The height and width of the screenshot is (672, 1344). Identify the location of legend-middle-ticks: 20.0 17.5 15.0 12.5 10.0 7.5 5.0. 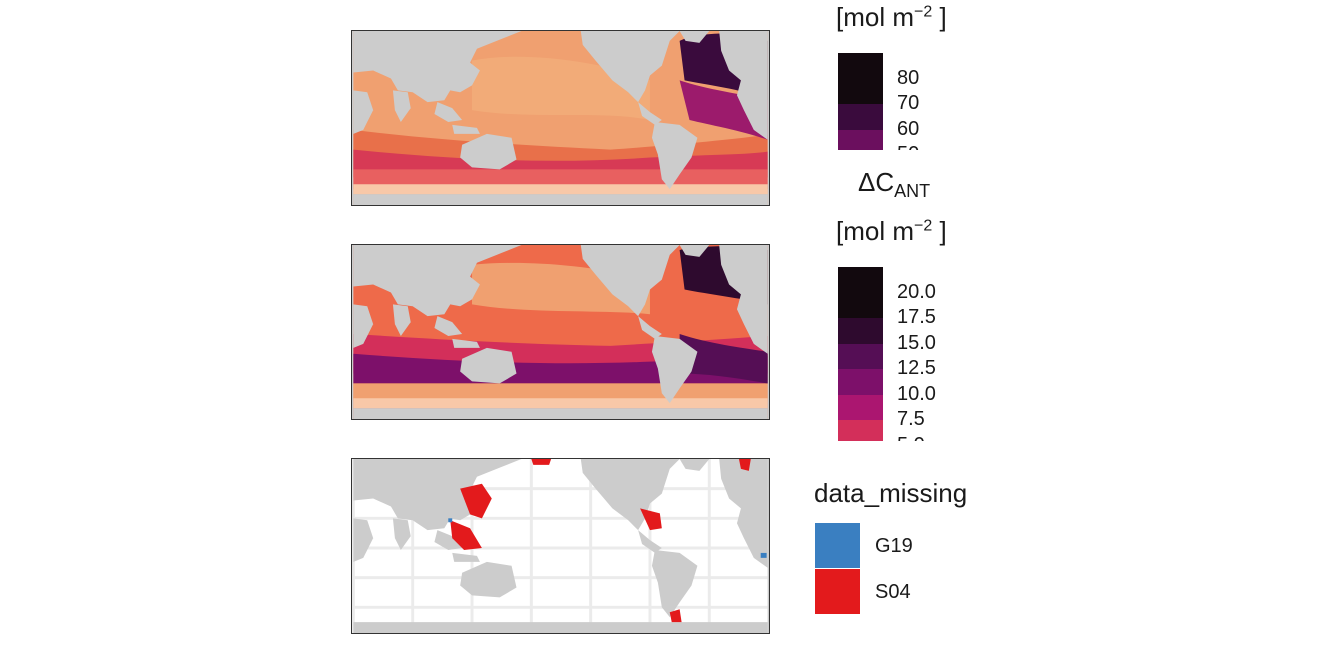
(927, 354).